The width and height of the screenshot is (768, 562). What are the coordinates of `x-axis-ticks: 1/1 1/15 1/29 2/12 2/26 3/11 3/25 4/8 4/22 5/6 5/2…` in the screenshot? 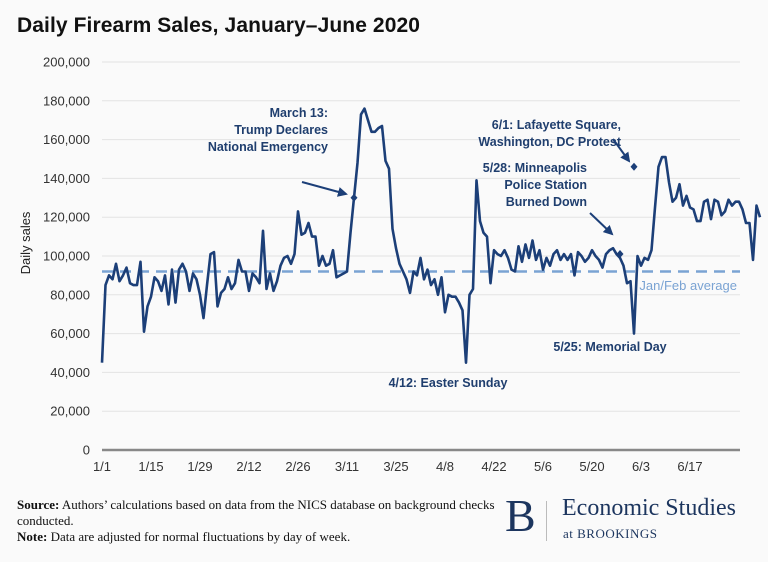 It's located at (398, 466).